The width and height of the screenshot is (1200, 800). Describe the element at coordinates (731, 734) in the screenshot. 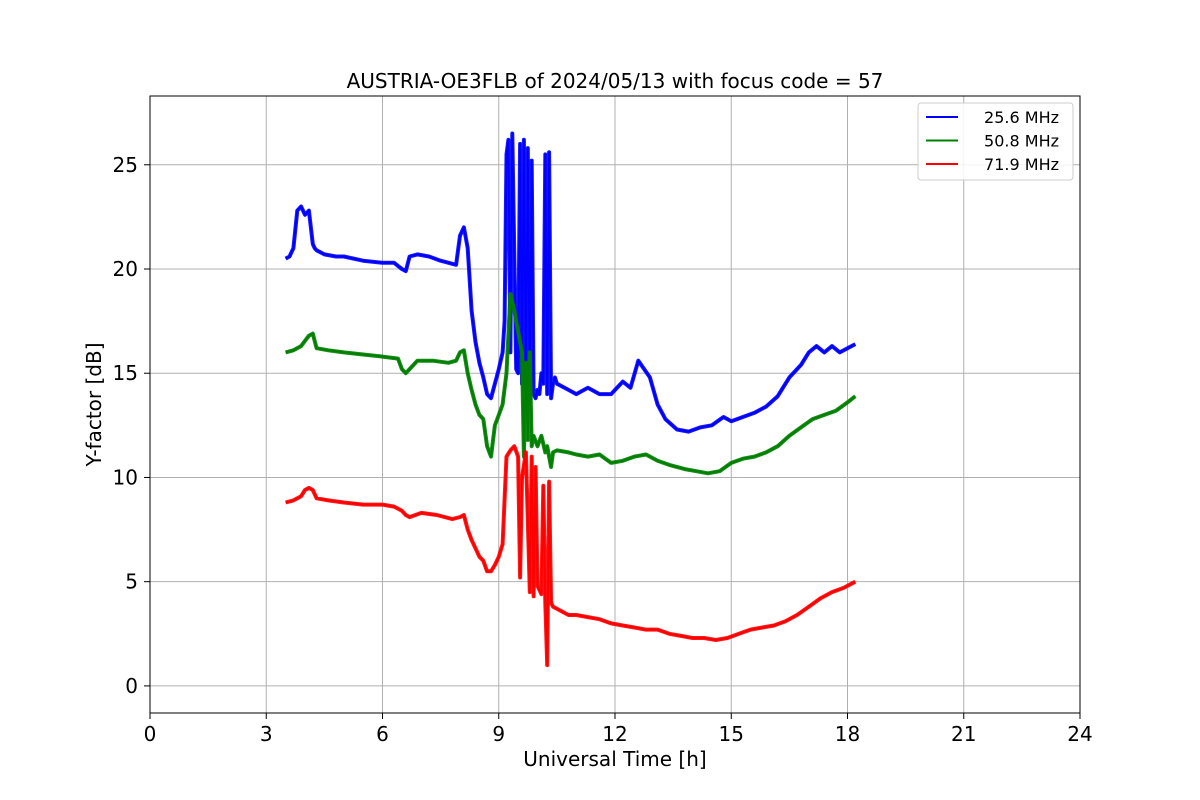

I see `x-tick-label: 15` at that location.